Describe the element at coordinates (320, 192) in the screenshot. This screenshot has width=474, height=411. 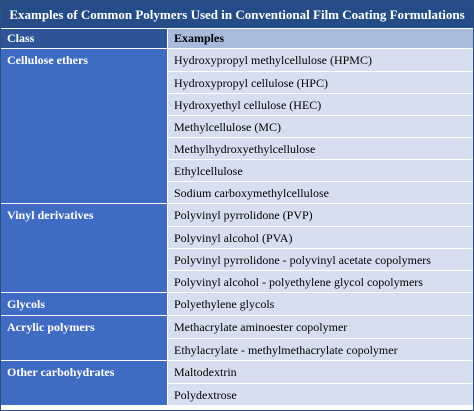
I see `example-cell: Sodium carboxymethylcellulose` at that location.